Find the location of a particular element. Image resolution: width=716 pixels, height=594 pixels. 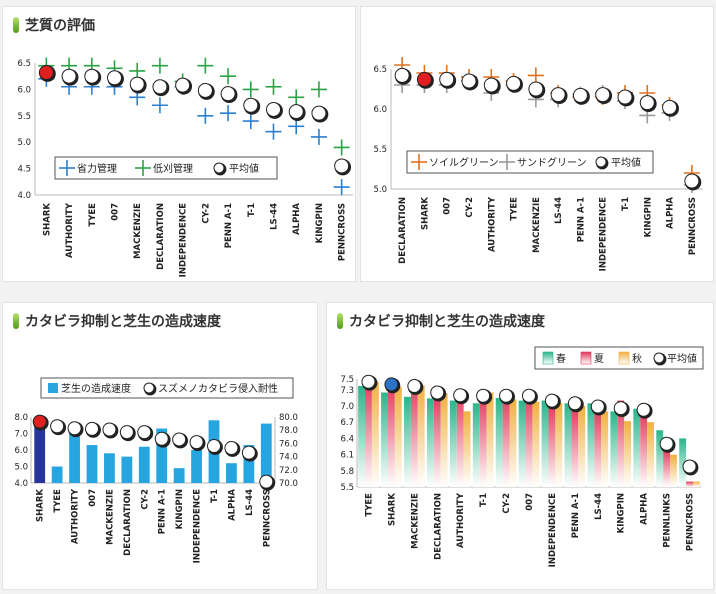

y-tick-label: 6.0 is located at coordinates (24, 90).